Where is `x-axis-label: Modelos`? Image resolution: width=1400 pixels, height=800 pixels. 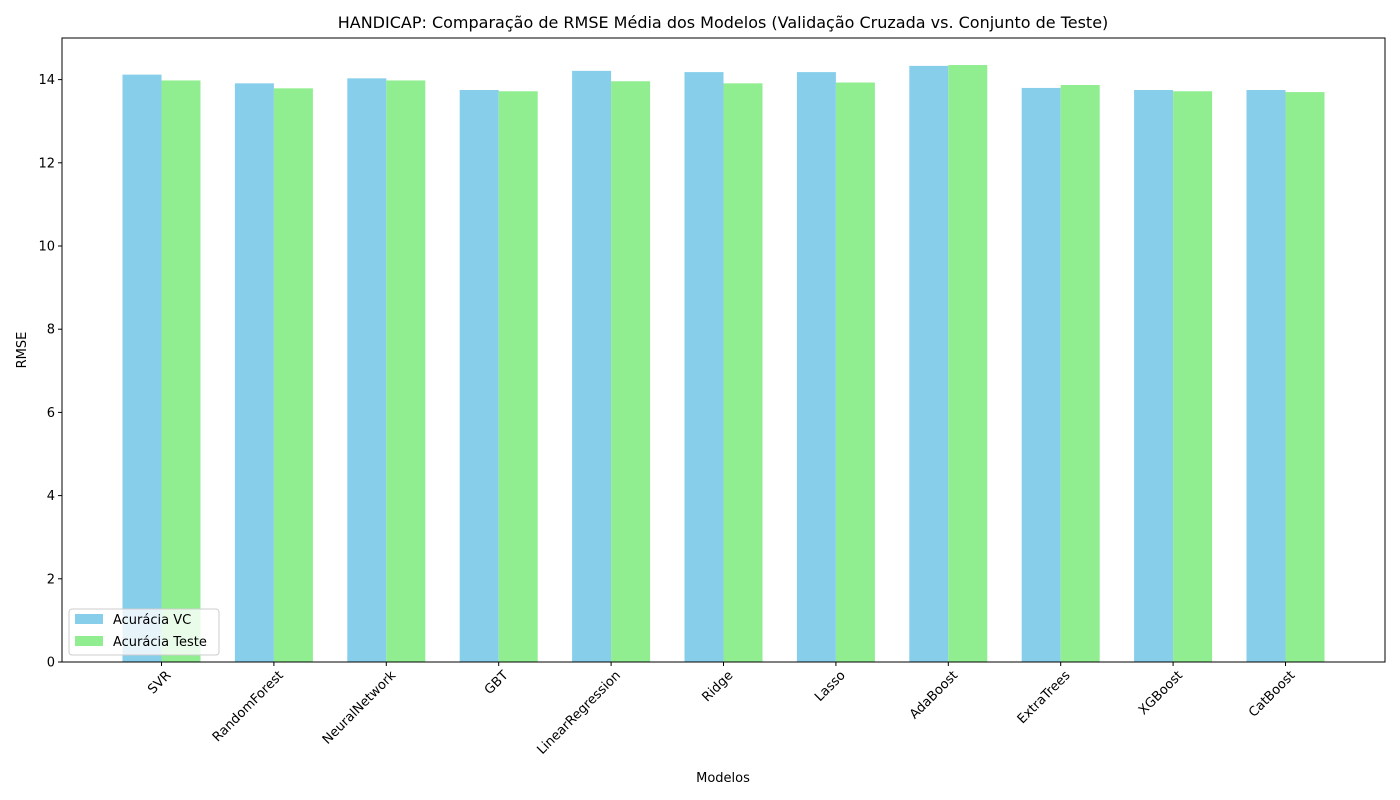 x-axis-label: Modelos is located at coordinates (723, 778).